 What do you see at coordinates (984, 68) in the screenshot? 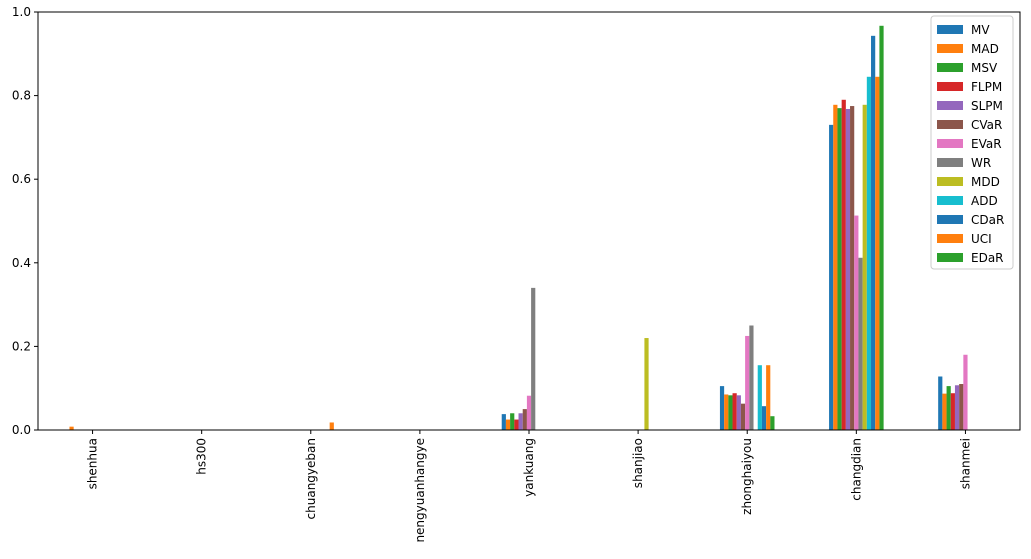
I see `legend-label-msv: MSV` at bounding box center [984, 68].